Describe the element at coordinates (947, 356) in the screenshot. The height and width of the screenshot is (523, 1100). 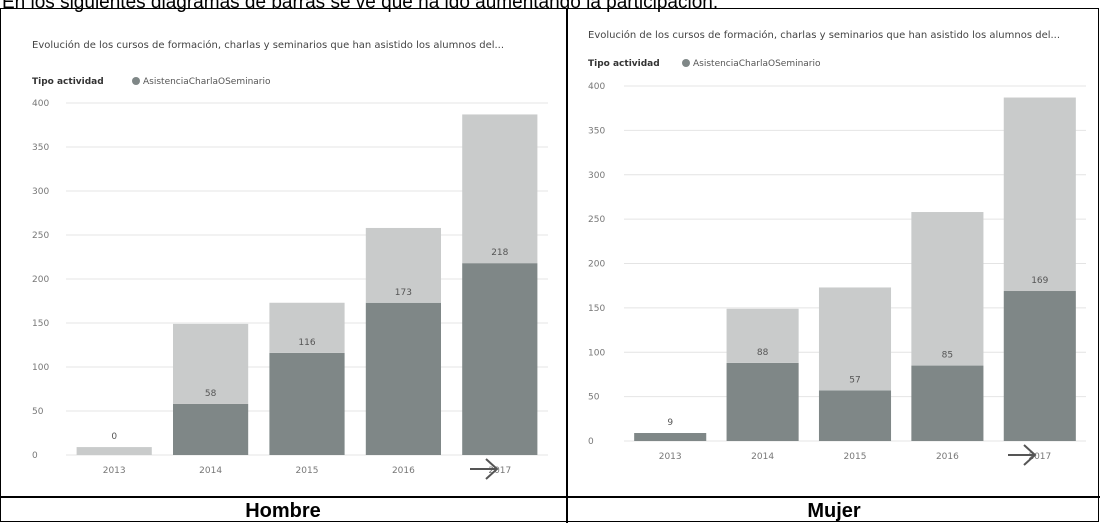
I see `data-label: 85` at that location.